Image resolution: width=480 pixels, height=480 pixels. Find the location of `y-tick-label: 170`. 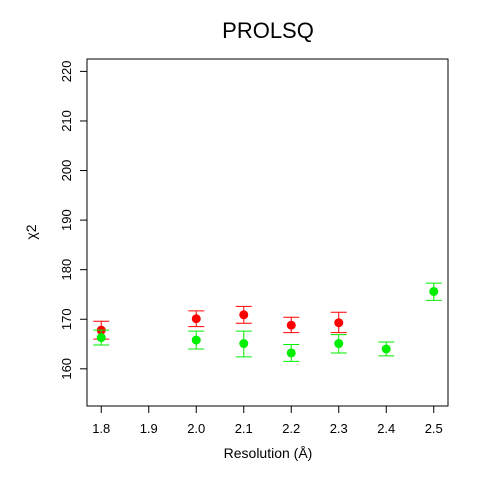

y-tick-label: 170 is located at coordinates (66, 319).